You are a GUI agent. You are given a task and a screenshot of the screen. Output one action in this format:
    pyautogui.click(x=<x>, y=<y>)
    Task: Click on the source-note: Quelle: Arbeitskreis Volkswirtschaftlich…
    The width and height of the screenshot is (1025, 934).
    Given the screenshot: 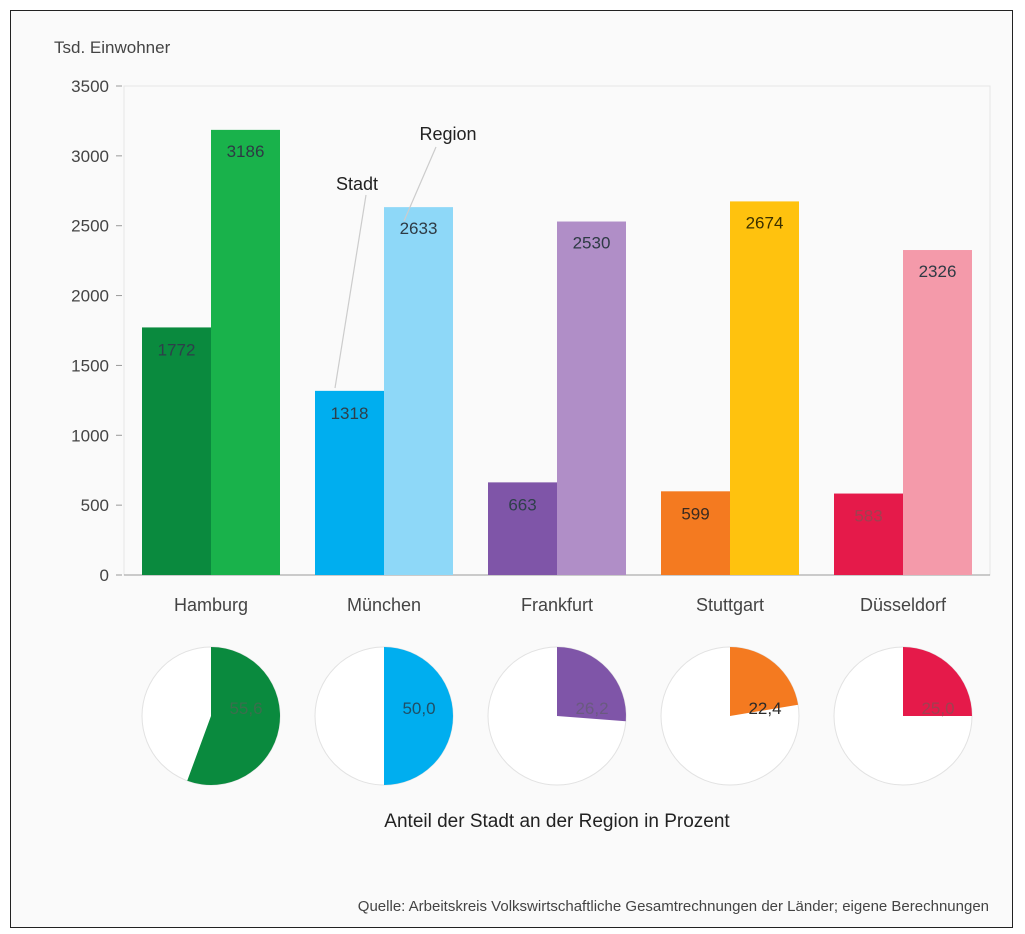 What is the action you would take?
    pyautogui.click(x=673, y=906)
    